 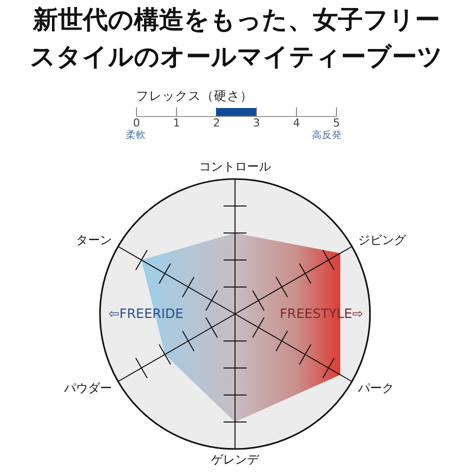 I want to click on x-tick-label: 3, so click(x=256, y=123).